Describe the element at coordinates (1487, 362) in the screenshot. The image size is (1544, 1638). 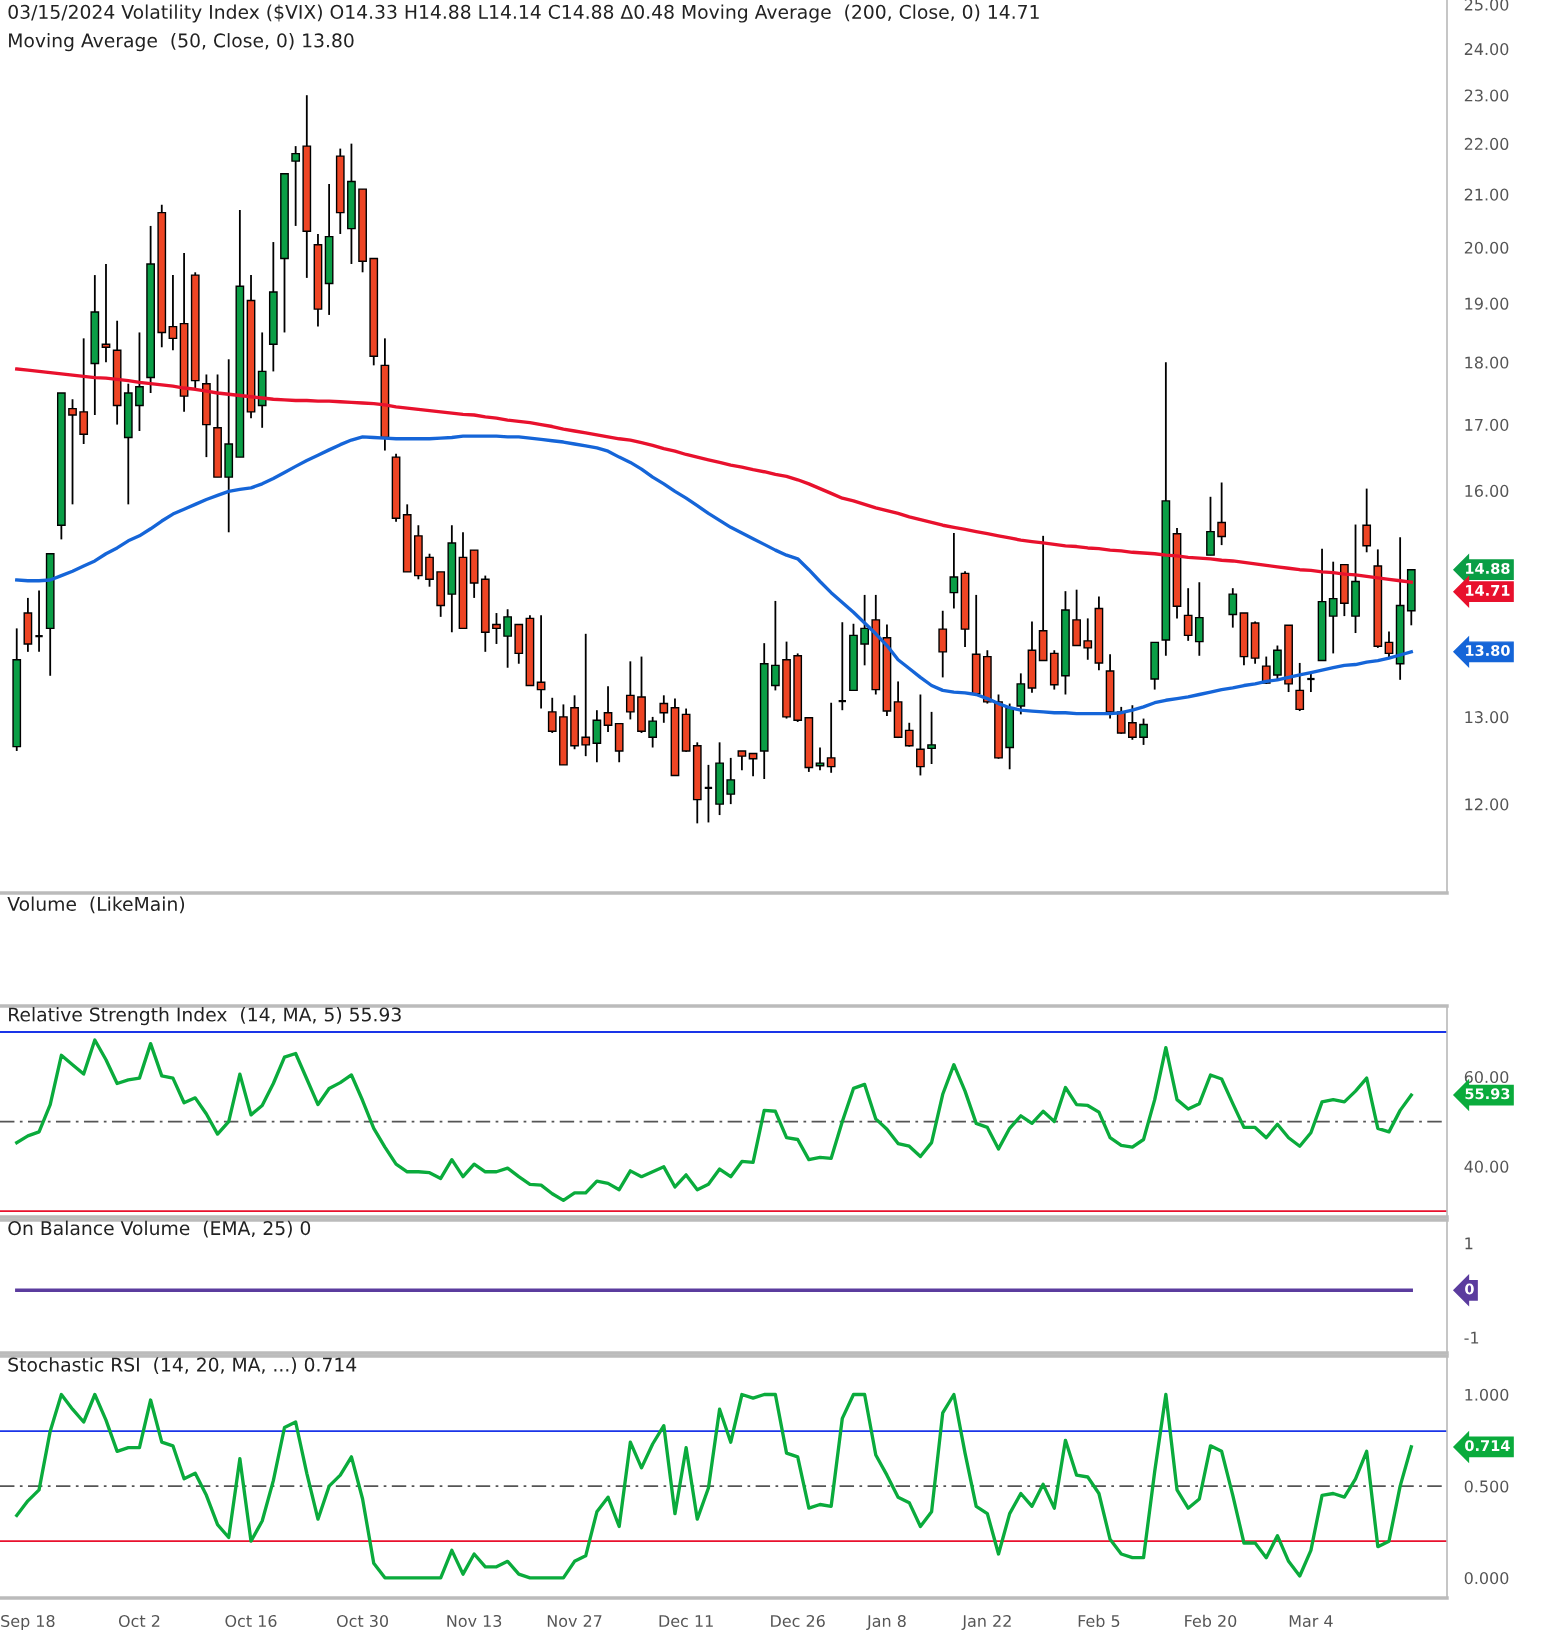
I see `y-tick-label: 18.00` at that location.